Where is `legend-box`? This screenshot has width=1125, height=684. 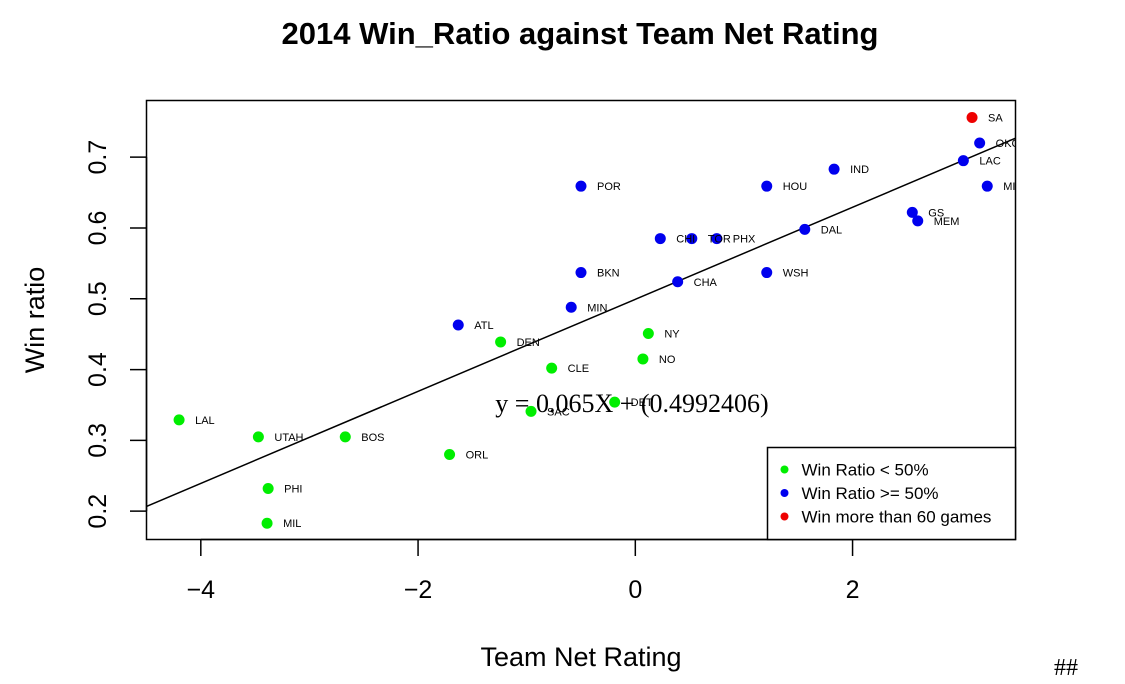 legend-box is located at coordinates (891, 493).